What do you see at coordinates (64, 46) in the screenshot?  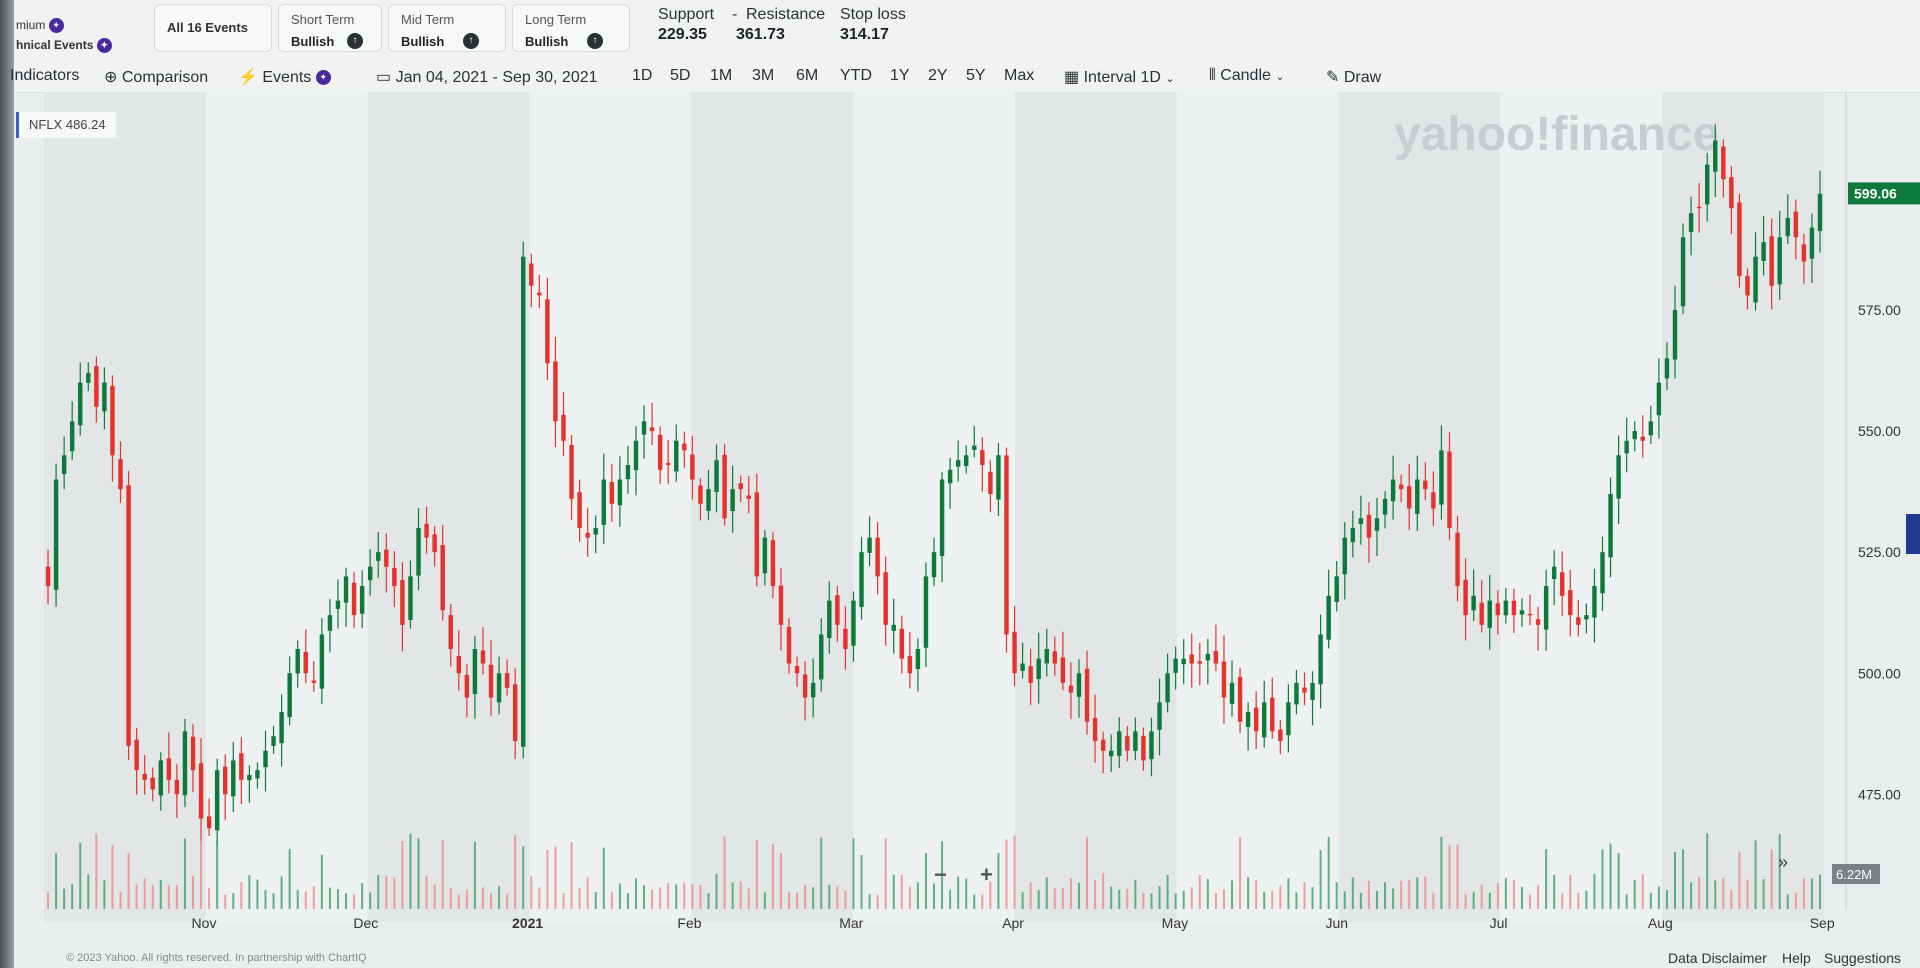 I see `technical-events-label: hnical Events ✦` at bounding box center [64, 46].